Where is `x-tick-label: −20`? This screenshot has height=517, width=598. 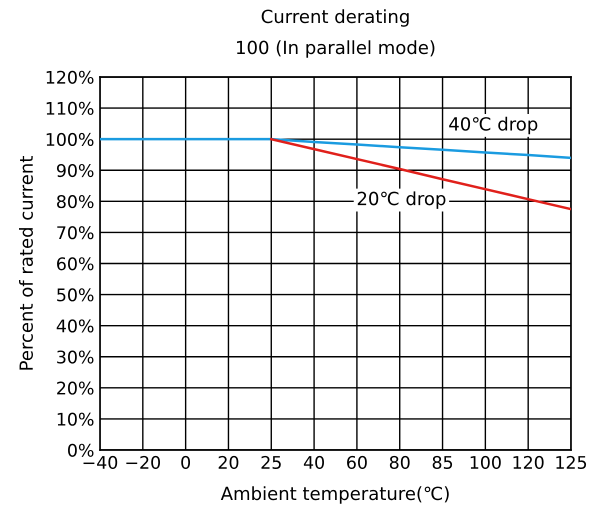
x-tick-label: −20 is located at coordinates (143, 462).